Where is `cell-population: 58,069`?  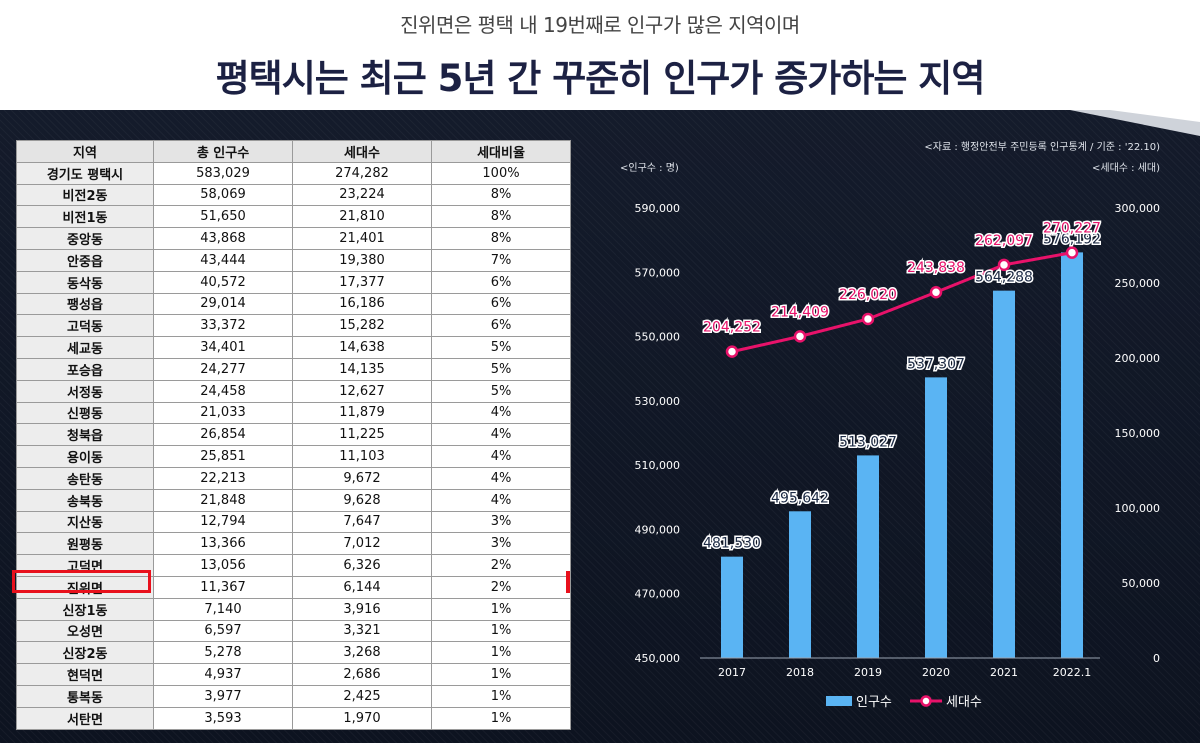
cell-population: 58,069 is located at coordinates (223, 195).